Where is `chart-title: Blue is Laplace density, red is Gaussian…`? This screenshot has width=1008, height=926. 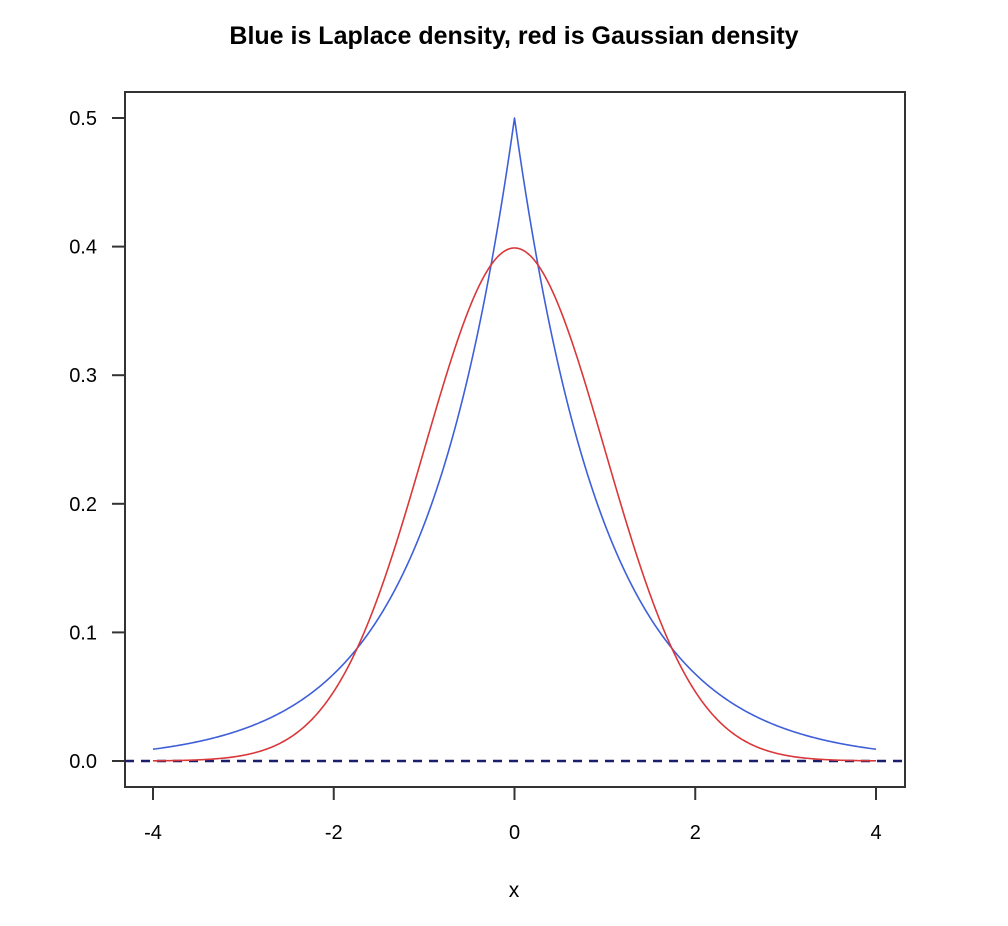 chart-title: Blue is Laplace density, red is Gaussian… is located at coordinates (513, 36).